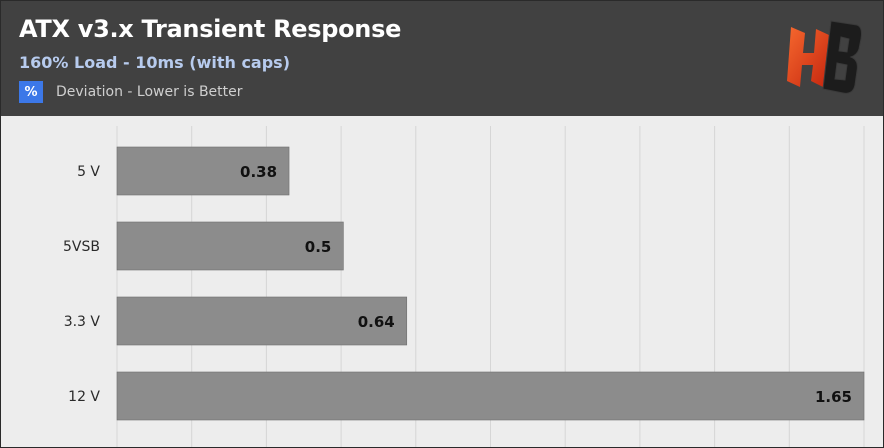 The width and height of the screenshot is (884, 448). I want to click on logo-b-letter, so click(842, 57).